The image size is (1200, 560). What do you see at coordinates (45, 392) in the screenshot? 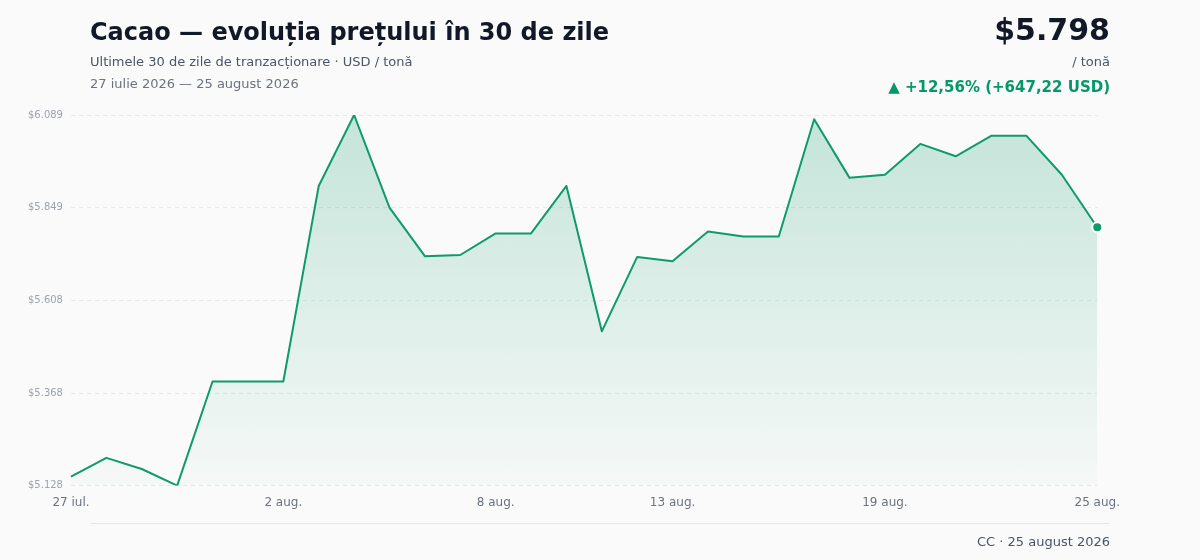
I see `y-tick-label: $5.368` at bounding box center [45, 392].